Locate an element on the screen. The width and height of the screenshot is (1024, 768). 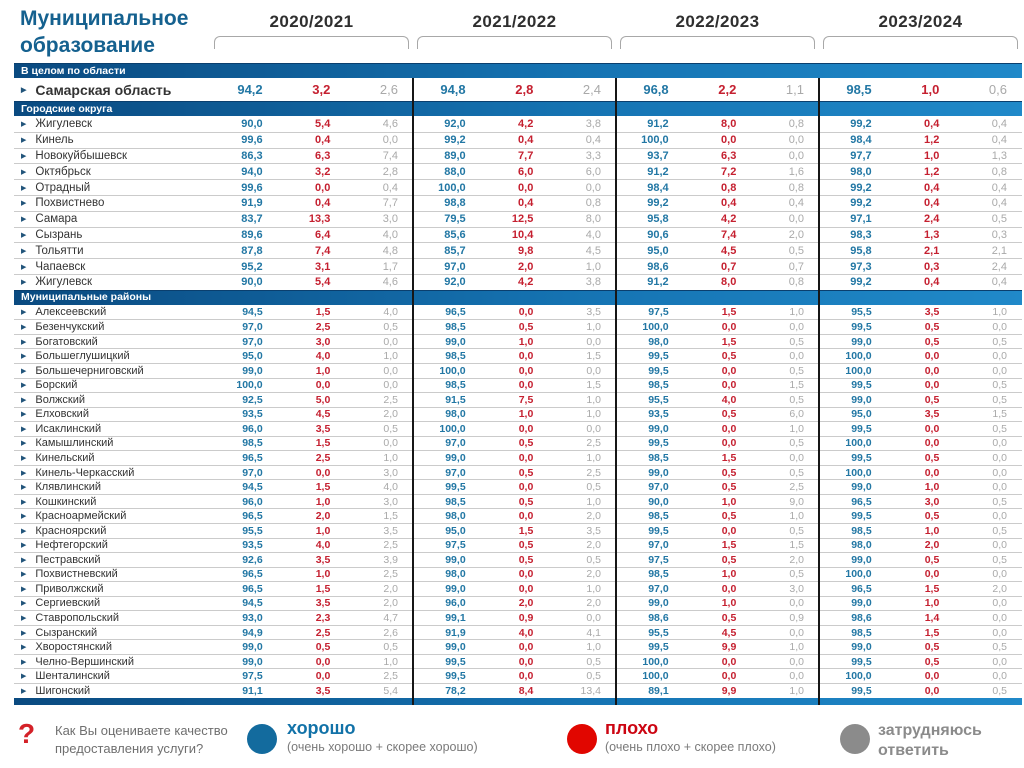
value-bad: 0,3 is located at coordinates (932, 266).